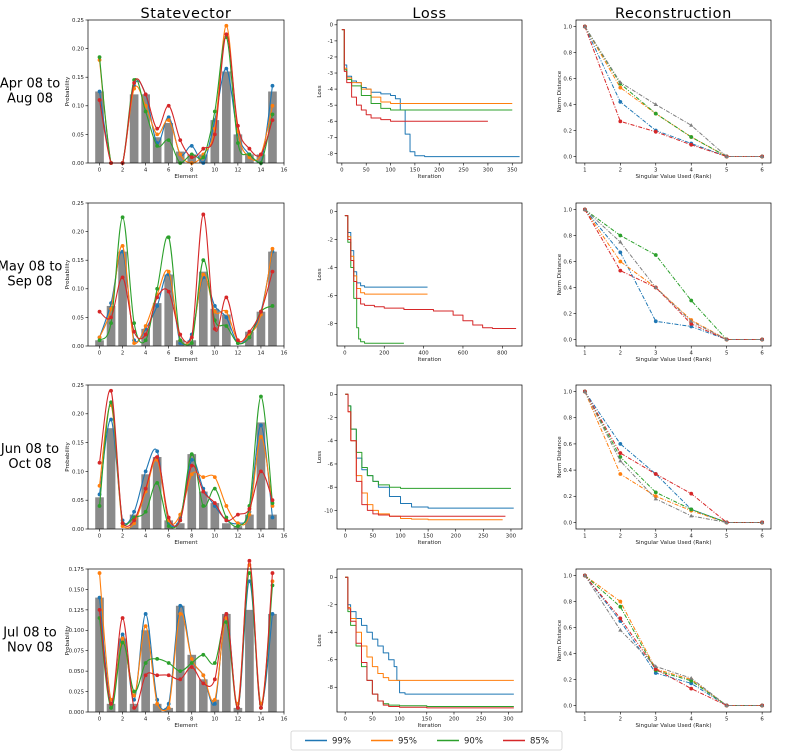  What do you see at coordinates (320, 457) in the screenshot?
I see `y-axis-label: Loss` at bounding box center [320, 457].